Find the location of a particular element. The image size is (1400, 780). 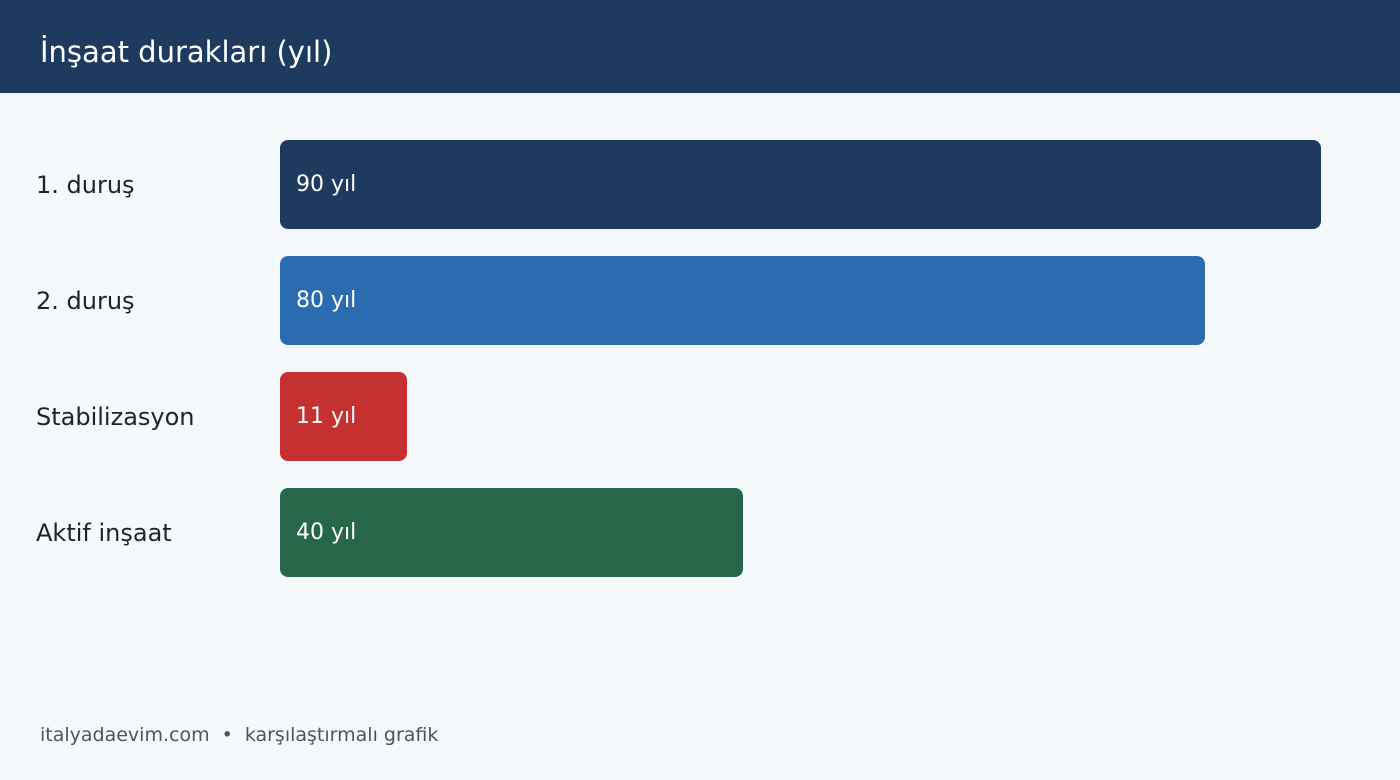

category-label: 1. duruş is located at coordinates (85, 184).